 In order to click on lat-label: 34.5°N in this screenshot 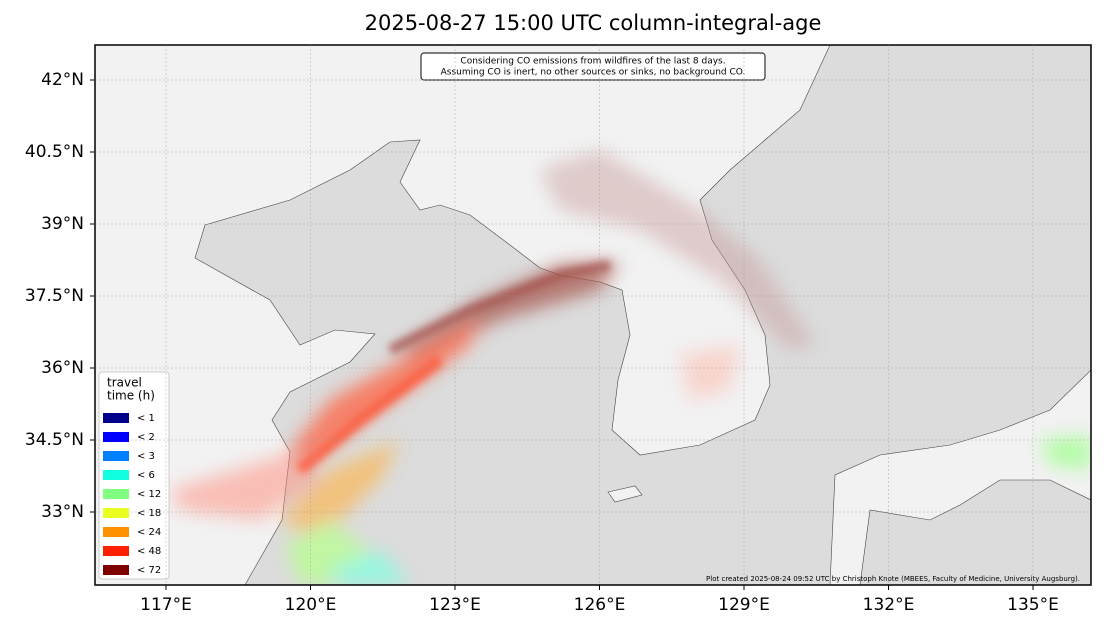, I will do `click(54, 440)`.